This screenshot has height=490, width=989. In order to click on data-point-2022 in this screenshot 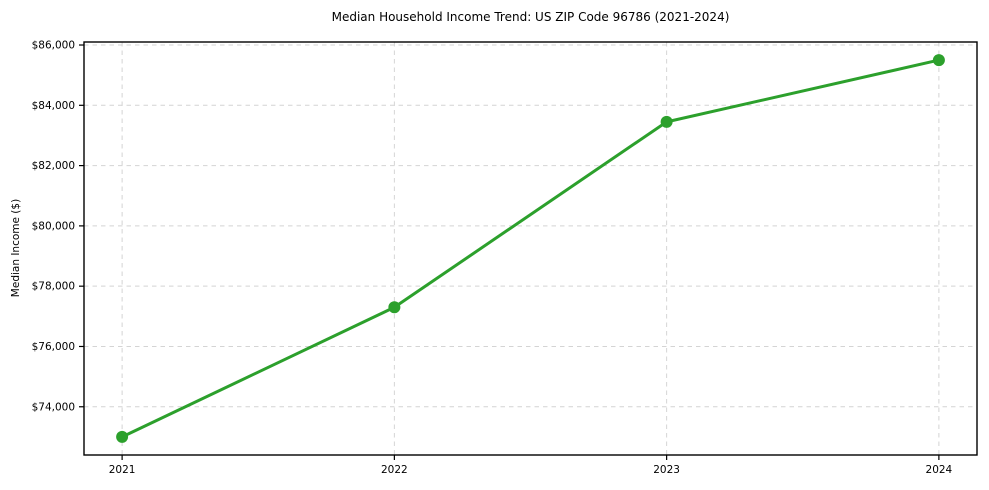, I will do `click(394, 307)`.